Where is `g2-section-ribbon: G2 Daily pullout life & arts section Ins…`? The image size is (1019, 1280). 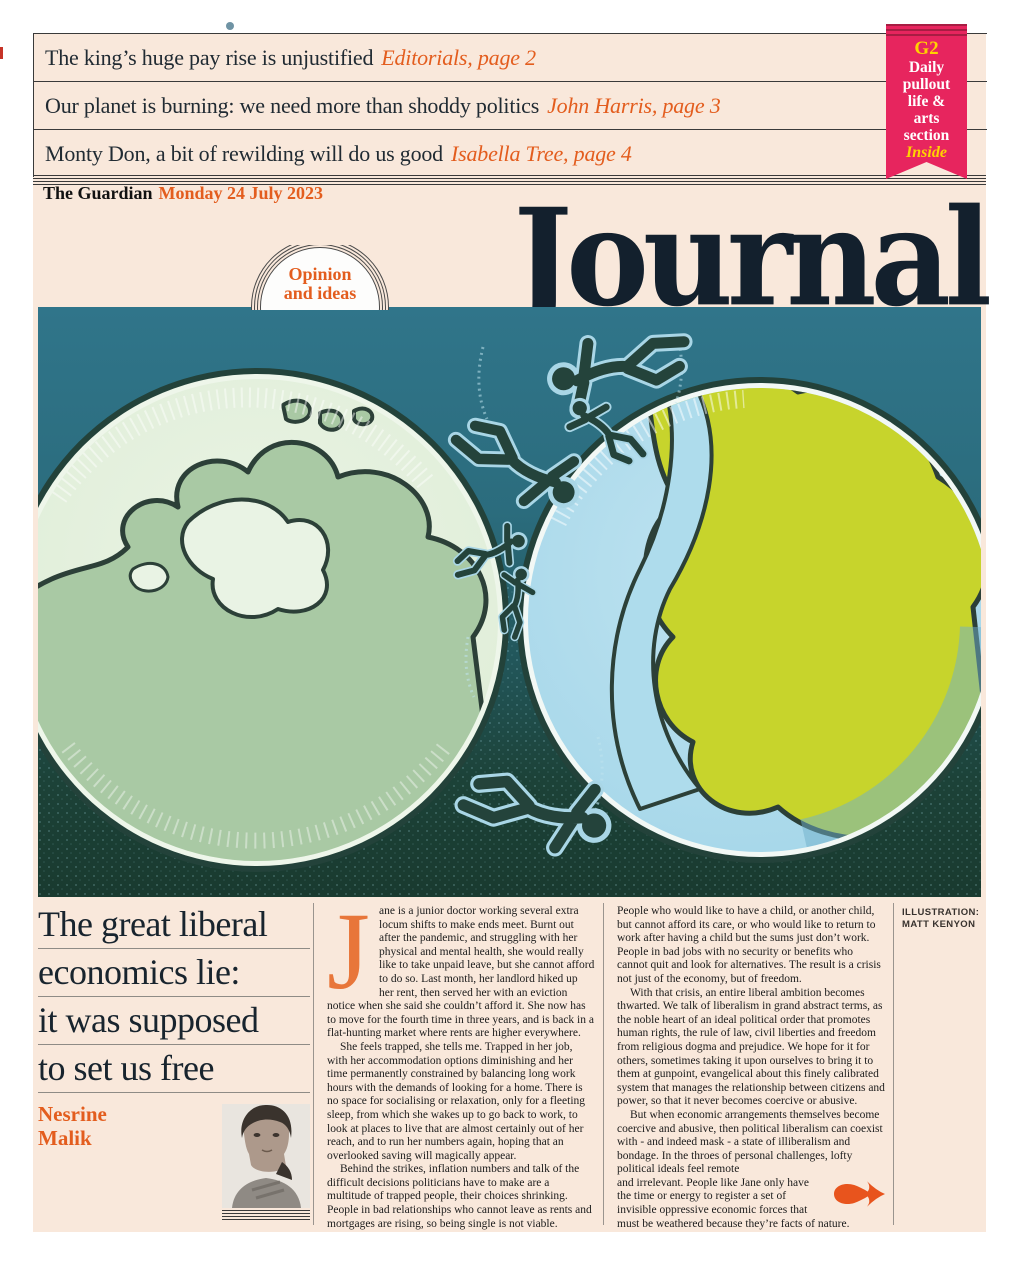
g2-section-ribbon: G2 Daily pullout life & arts section Ins… is located at coordinates (926, 101).